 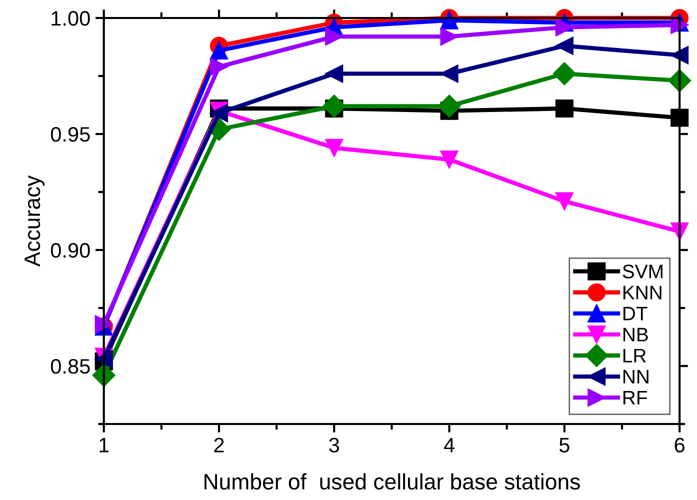 What do you see at coordinates (70, 250) in the screenshot?
I see `y-tick-label: 0.90` at bounding box center [70, 250].